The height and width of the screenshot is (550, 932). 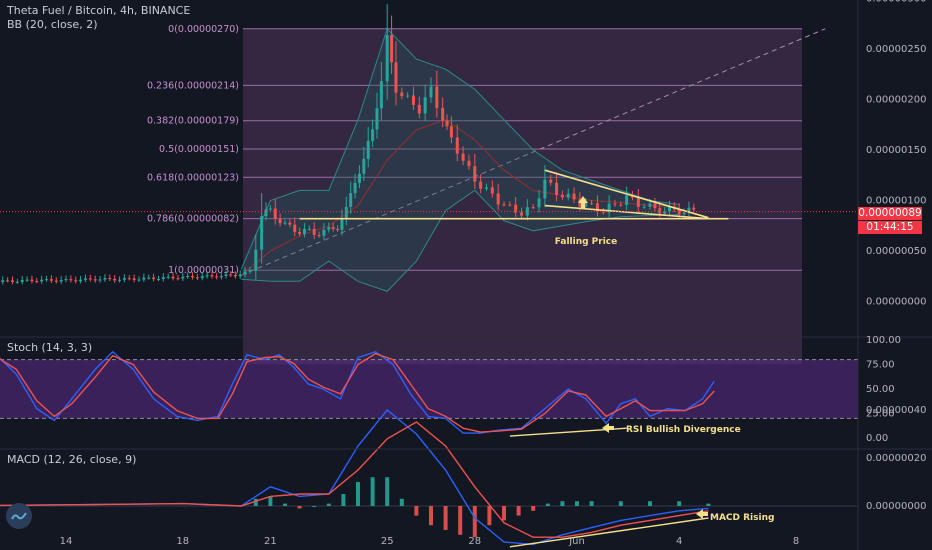 I want to click on price-tick-label: 0.00000050, so click(x=896, y=251).